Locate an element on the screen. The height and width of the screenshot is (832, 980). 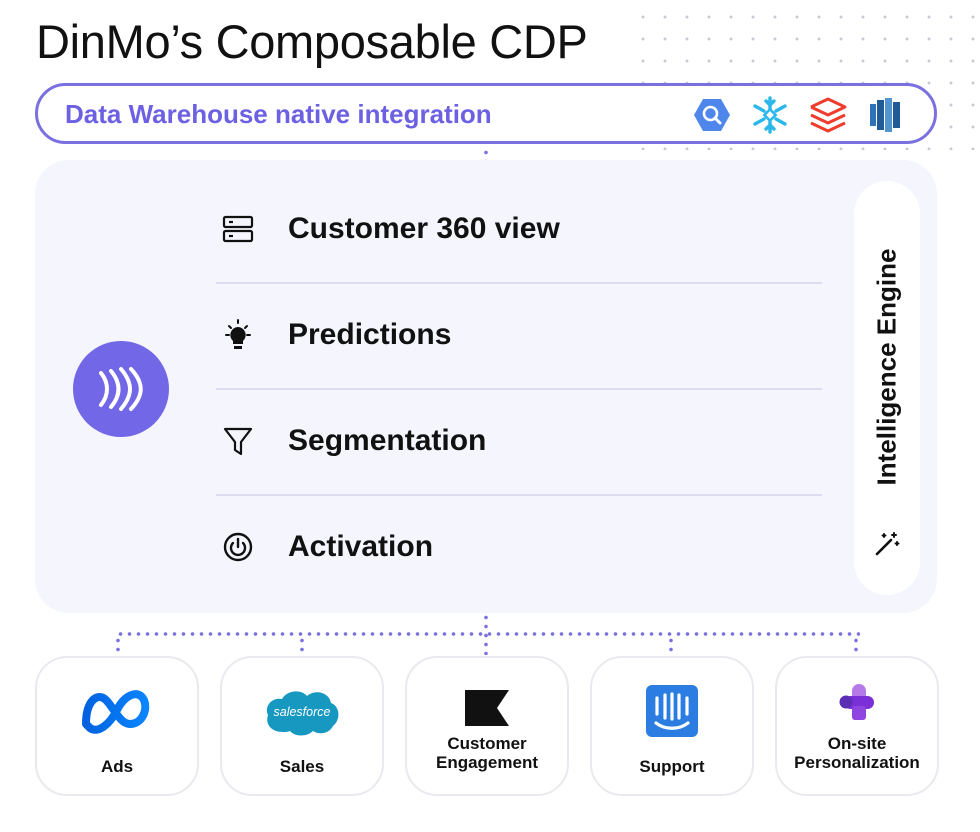
feature-customer-360: Customer 360 view is located at coordinates (519, 229).